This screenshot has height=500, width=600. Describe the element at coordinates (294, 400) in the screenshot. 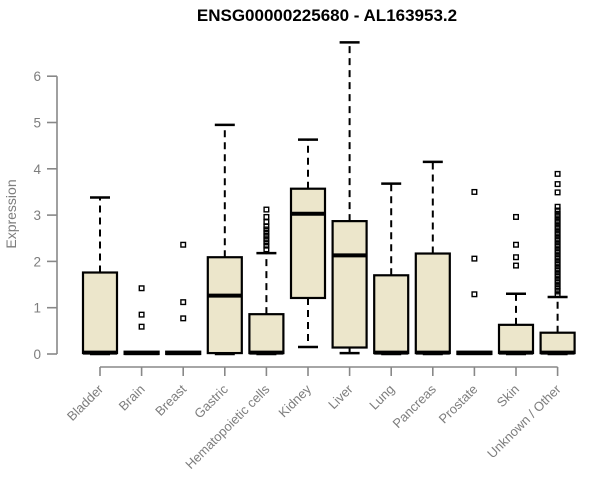

I see `x-tick-label: Kidney` at that location.